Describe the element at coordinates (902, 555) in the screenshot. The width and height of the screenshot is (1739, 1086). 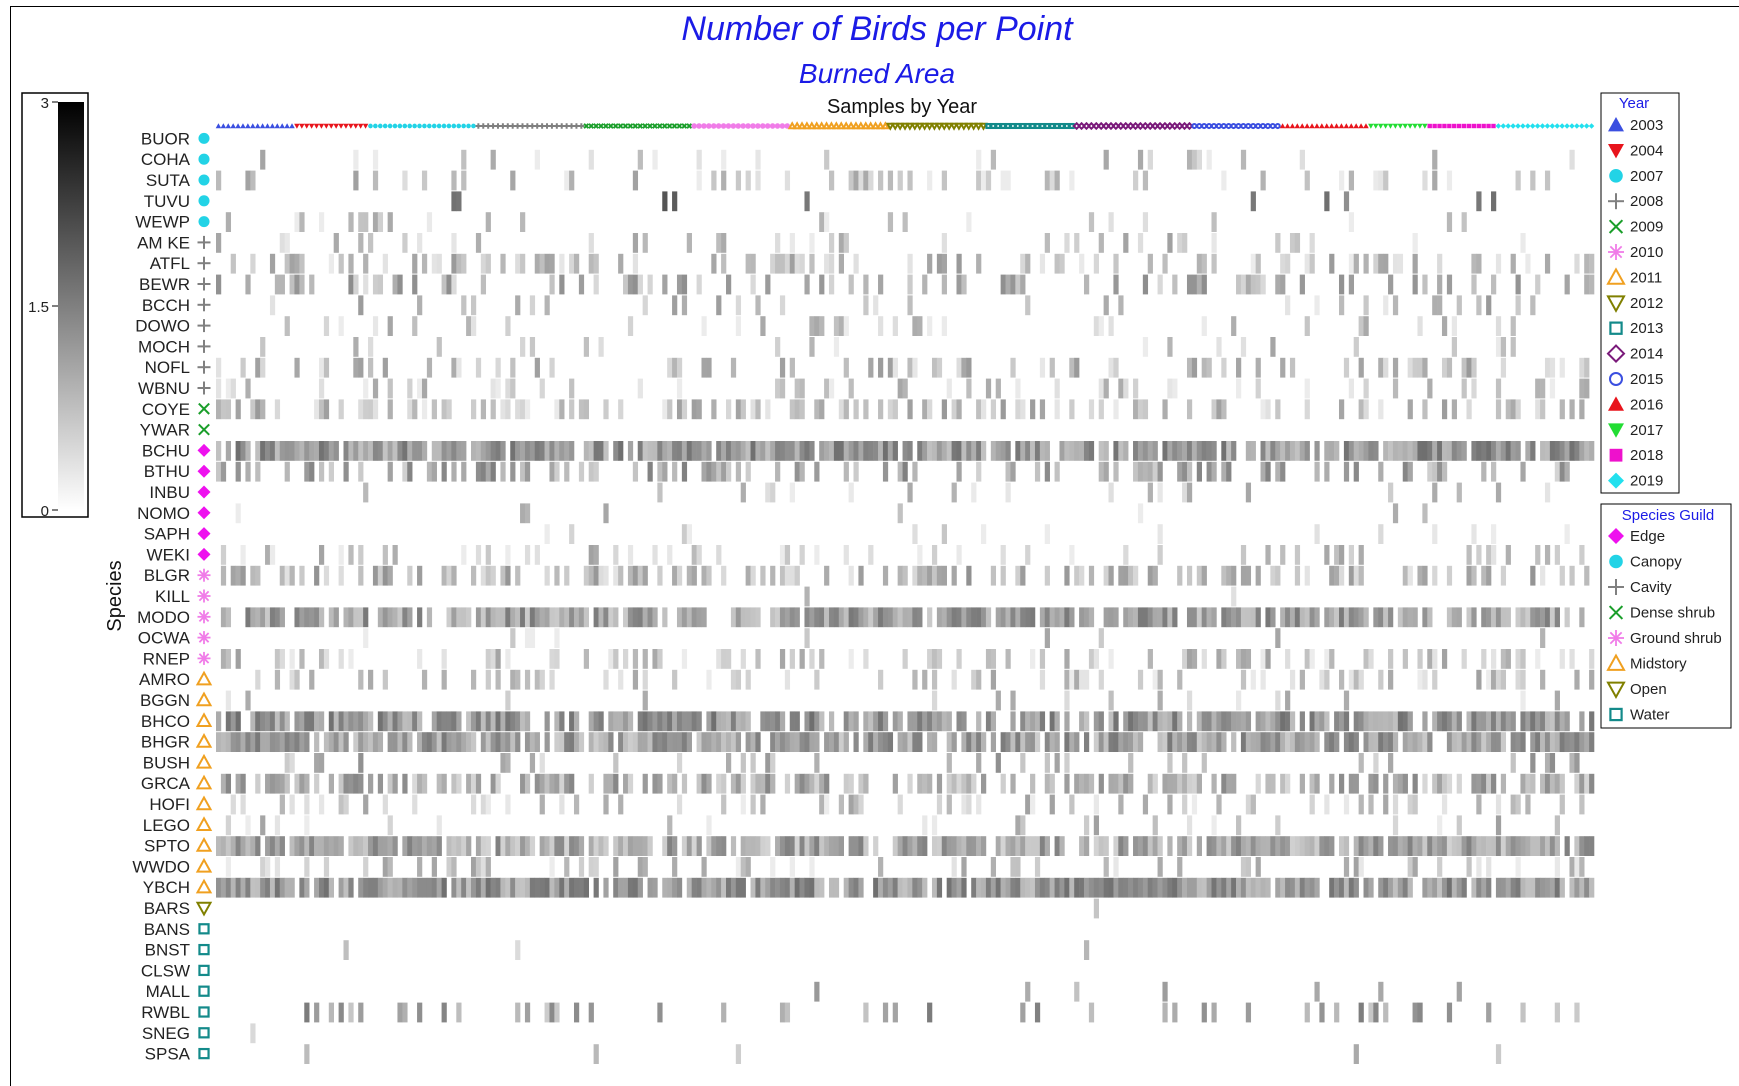
I see `heatmap-row-weki` at that location.